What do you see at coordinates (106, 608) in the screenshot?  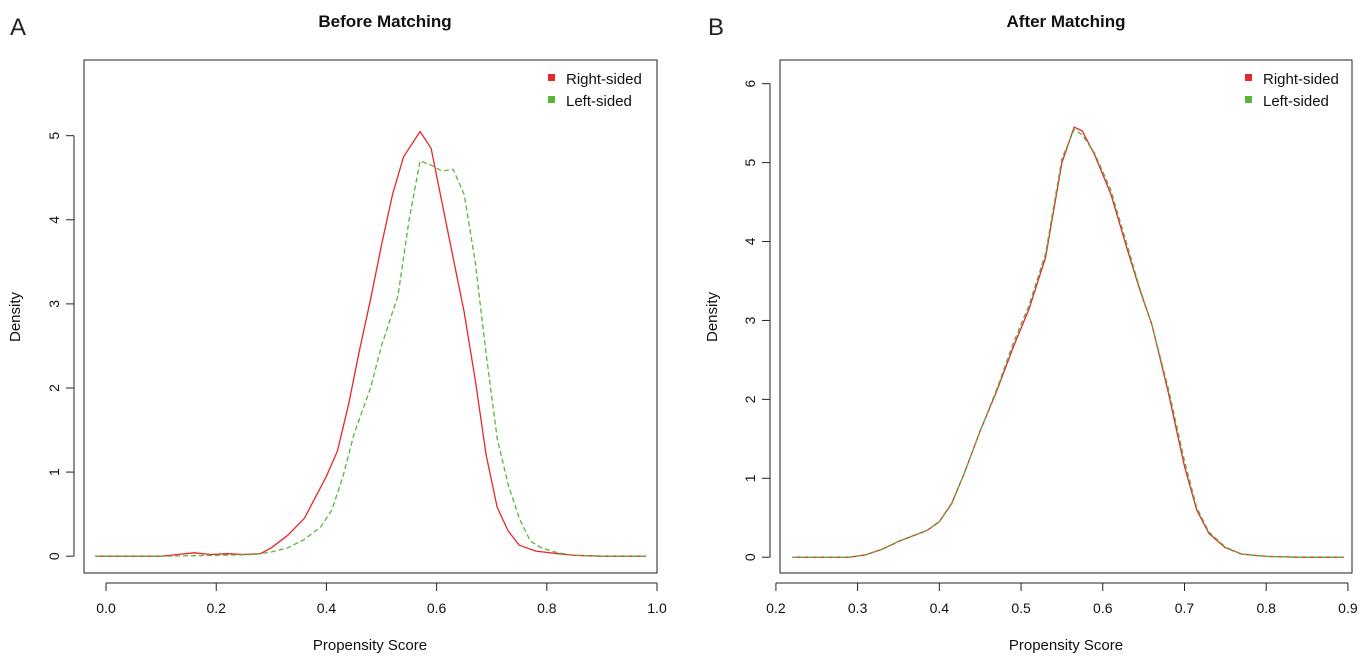 I see `x-tick-label: 0.0` at bounding box center [106, 608].